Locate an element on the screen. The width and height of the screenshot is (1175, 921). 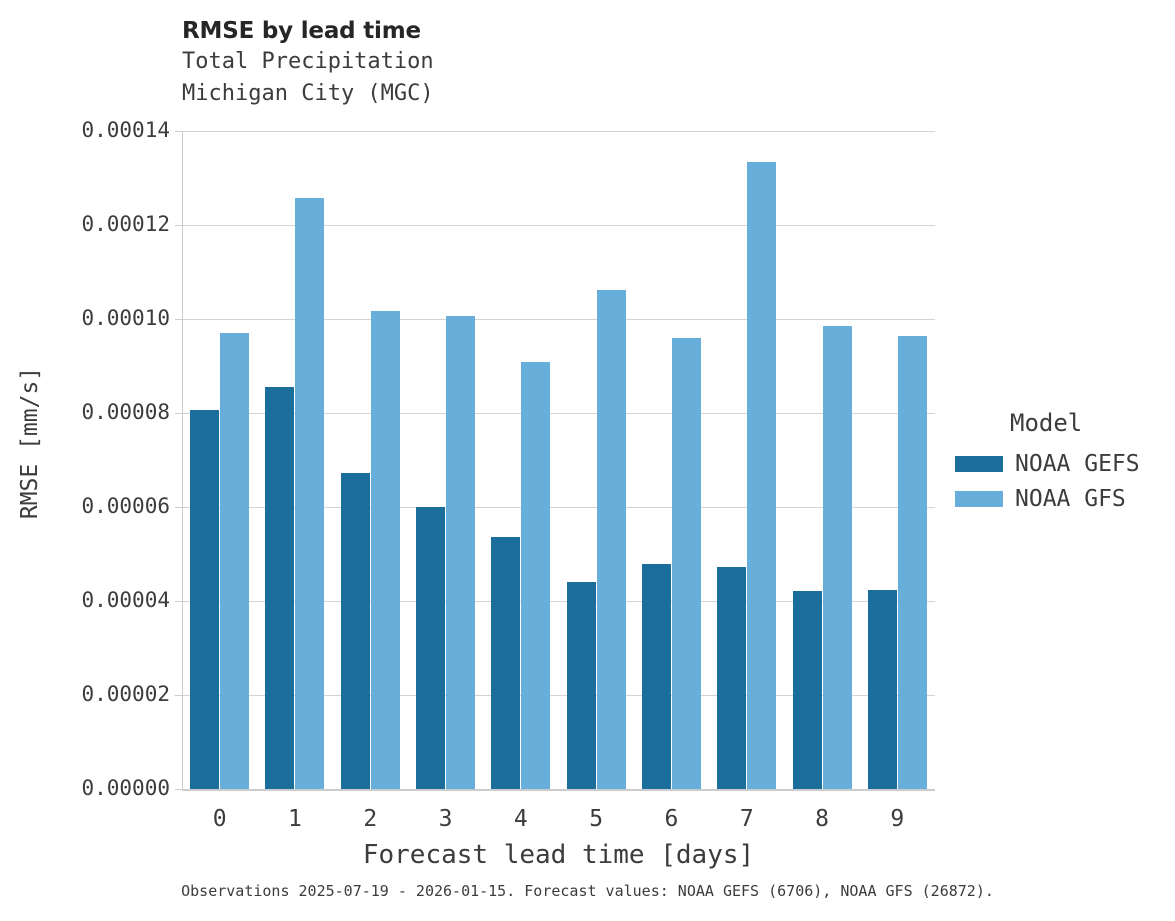
x-tick-label: 4 is located at coordinates (520, 819).